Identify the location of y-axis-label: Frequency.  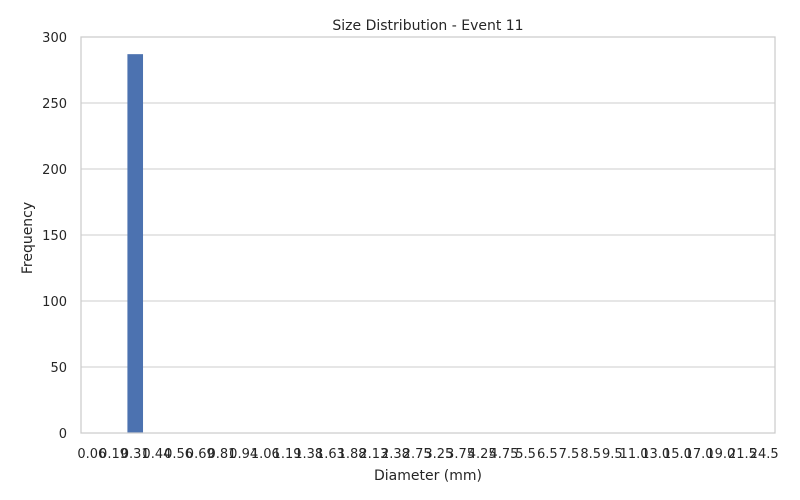
(28, 238).